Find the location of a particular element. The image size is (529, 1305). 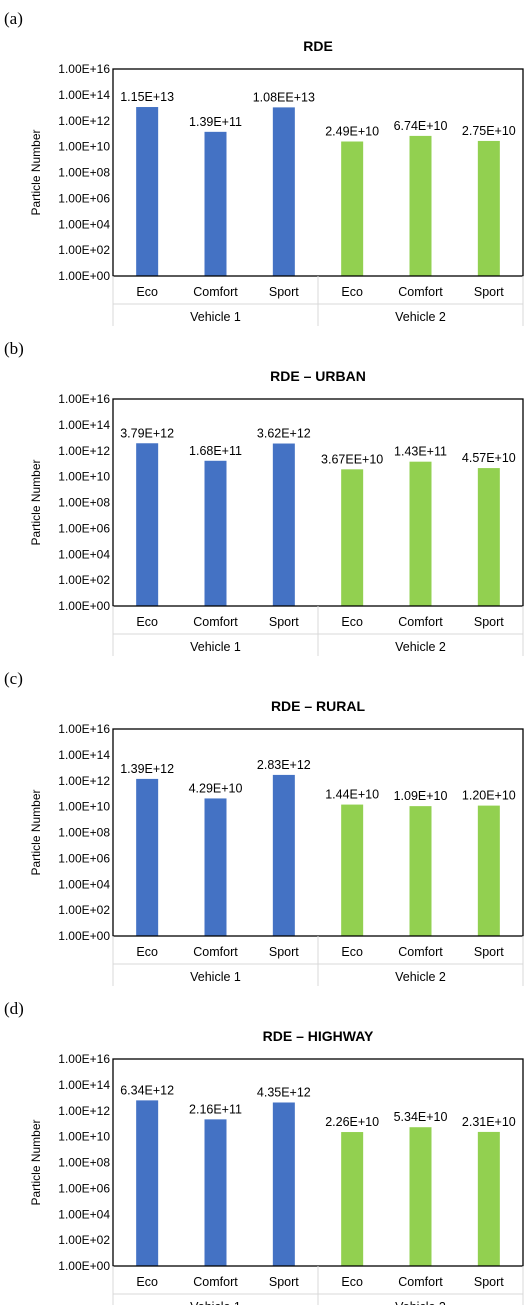

data-label: 3.62E+12 is located at coordinates (284, 434).